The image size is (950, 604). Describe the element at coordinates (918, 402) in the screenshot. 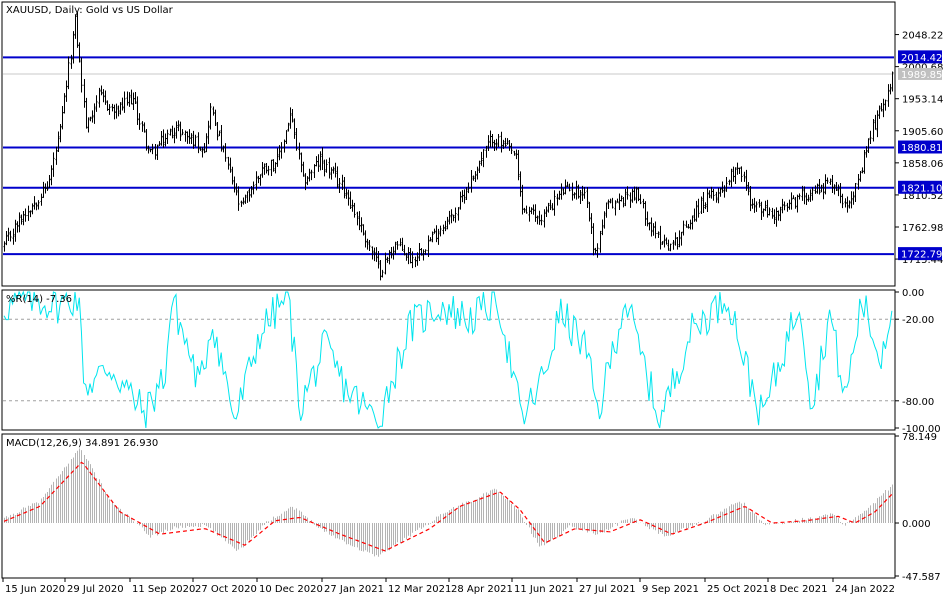

I see `williams-tick-label: -80.00` at that location.